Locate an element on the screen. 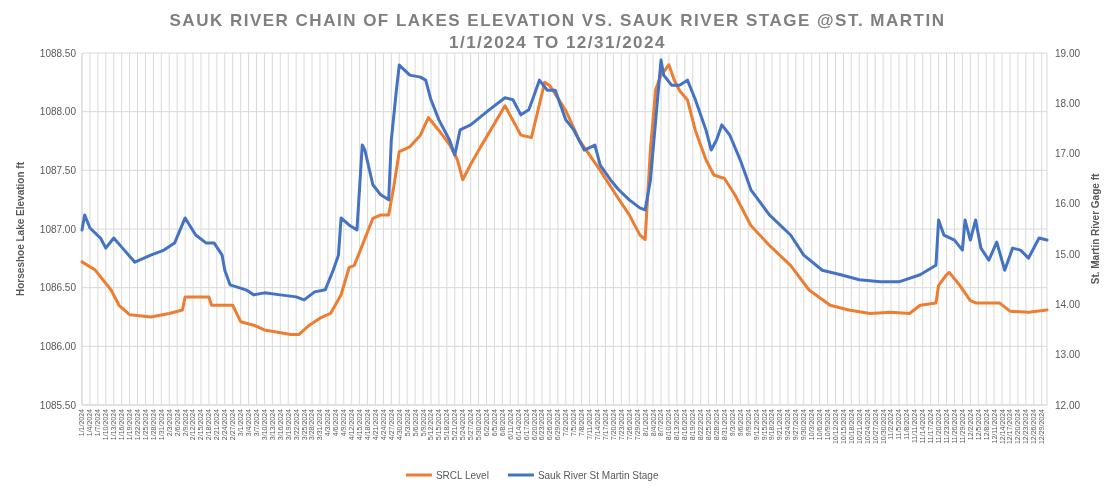 The width and height of the screenshot is (1115, 502). y2-tick-label: 13.00 is located at coordinates (1068, 355).